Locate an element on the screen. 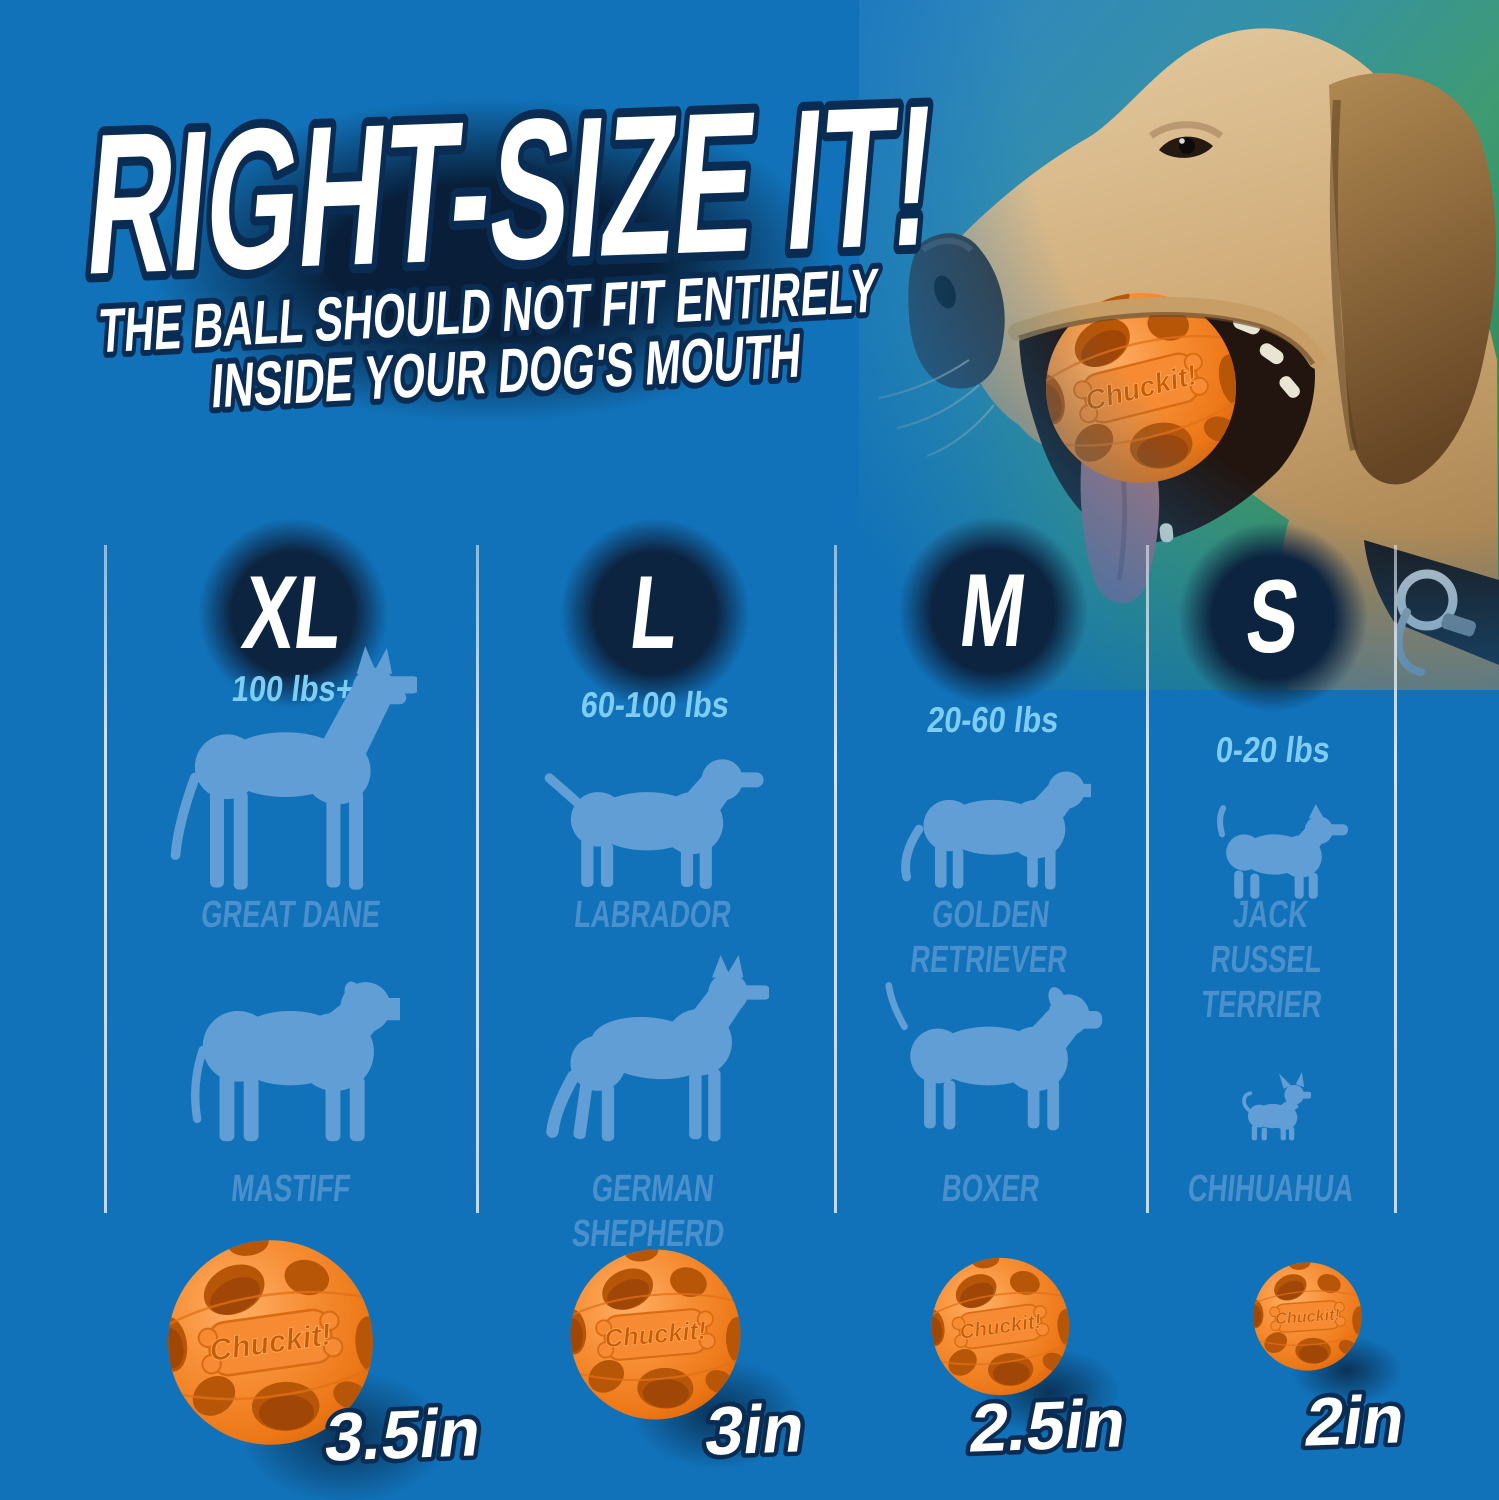  silhouette-jack-russel is located at coordinates (1282, 851).